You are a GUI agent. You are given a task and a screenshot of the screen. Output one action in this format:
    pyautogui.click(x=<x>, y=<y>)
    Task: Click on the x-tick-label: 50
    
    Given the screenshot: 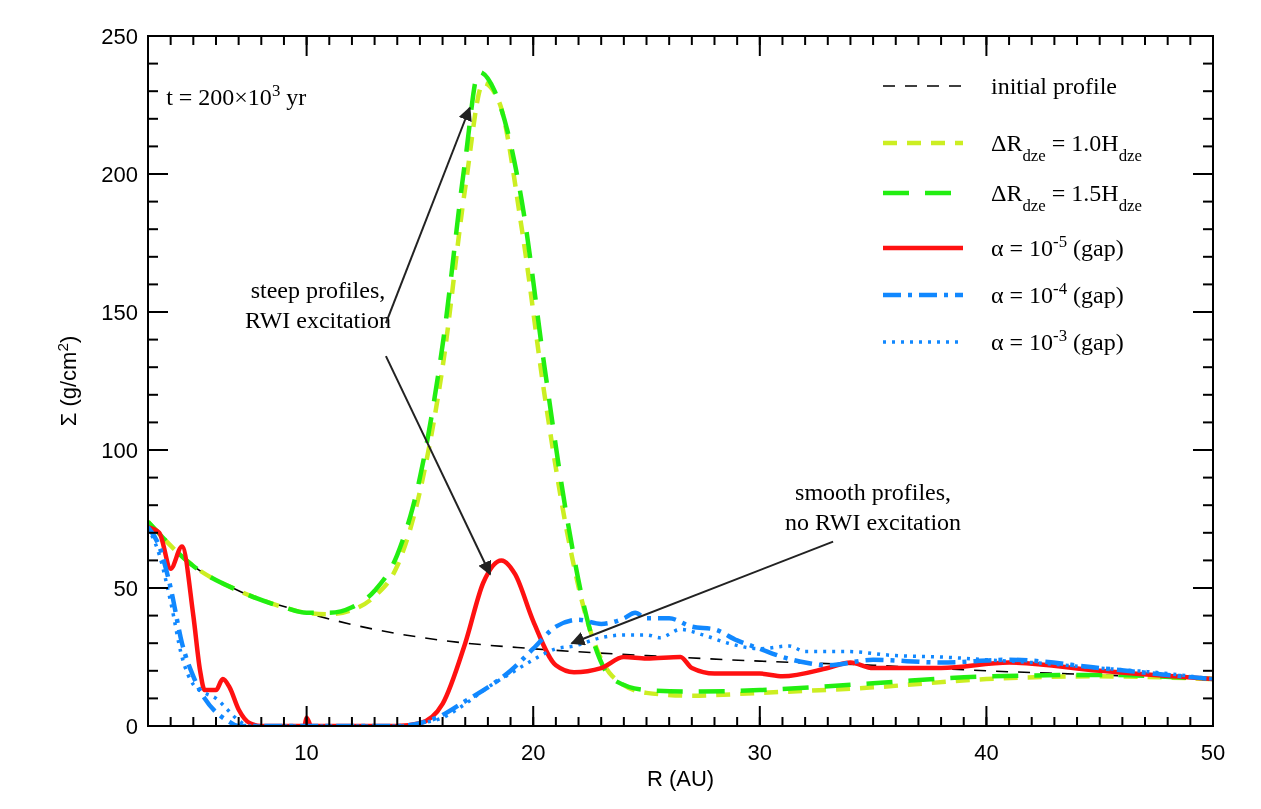 What is the action you would take?
    pyautogui.click(x=1213, y=752)
    